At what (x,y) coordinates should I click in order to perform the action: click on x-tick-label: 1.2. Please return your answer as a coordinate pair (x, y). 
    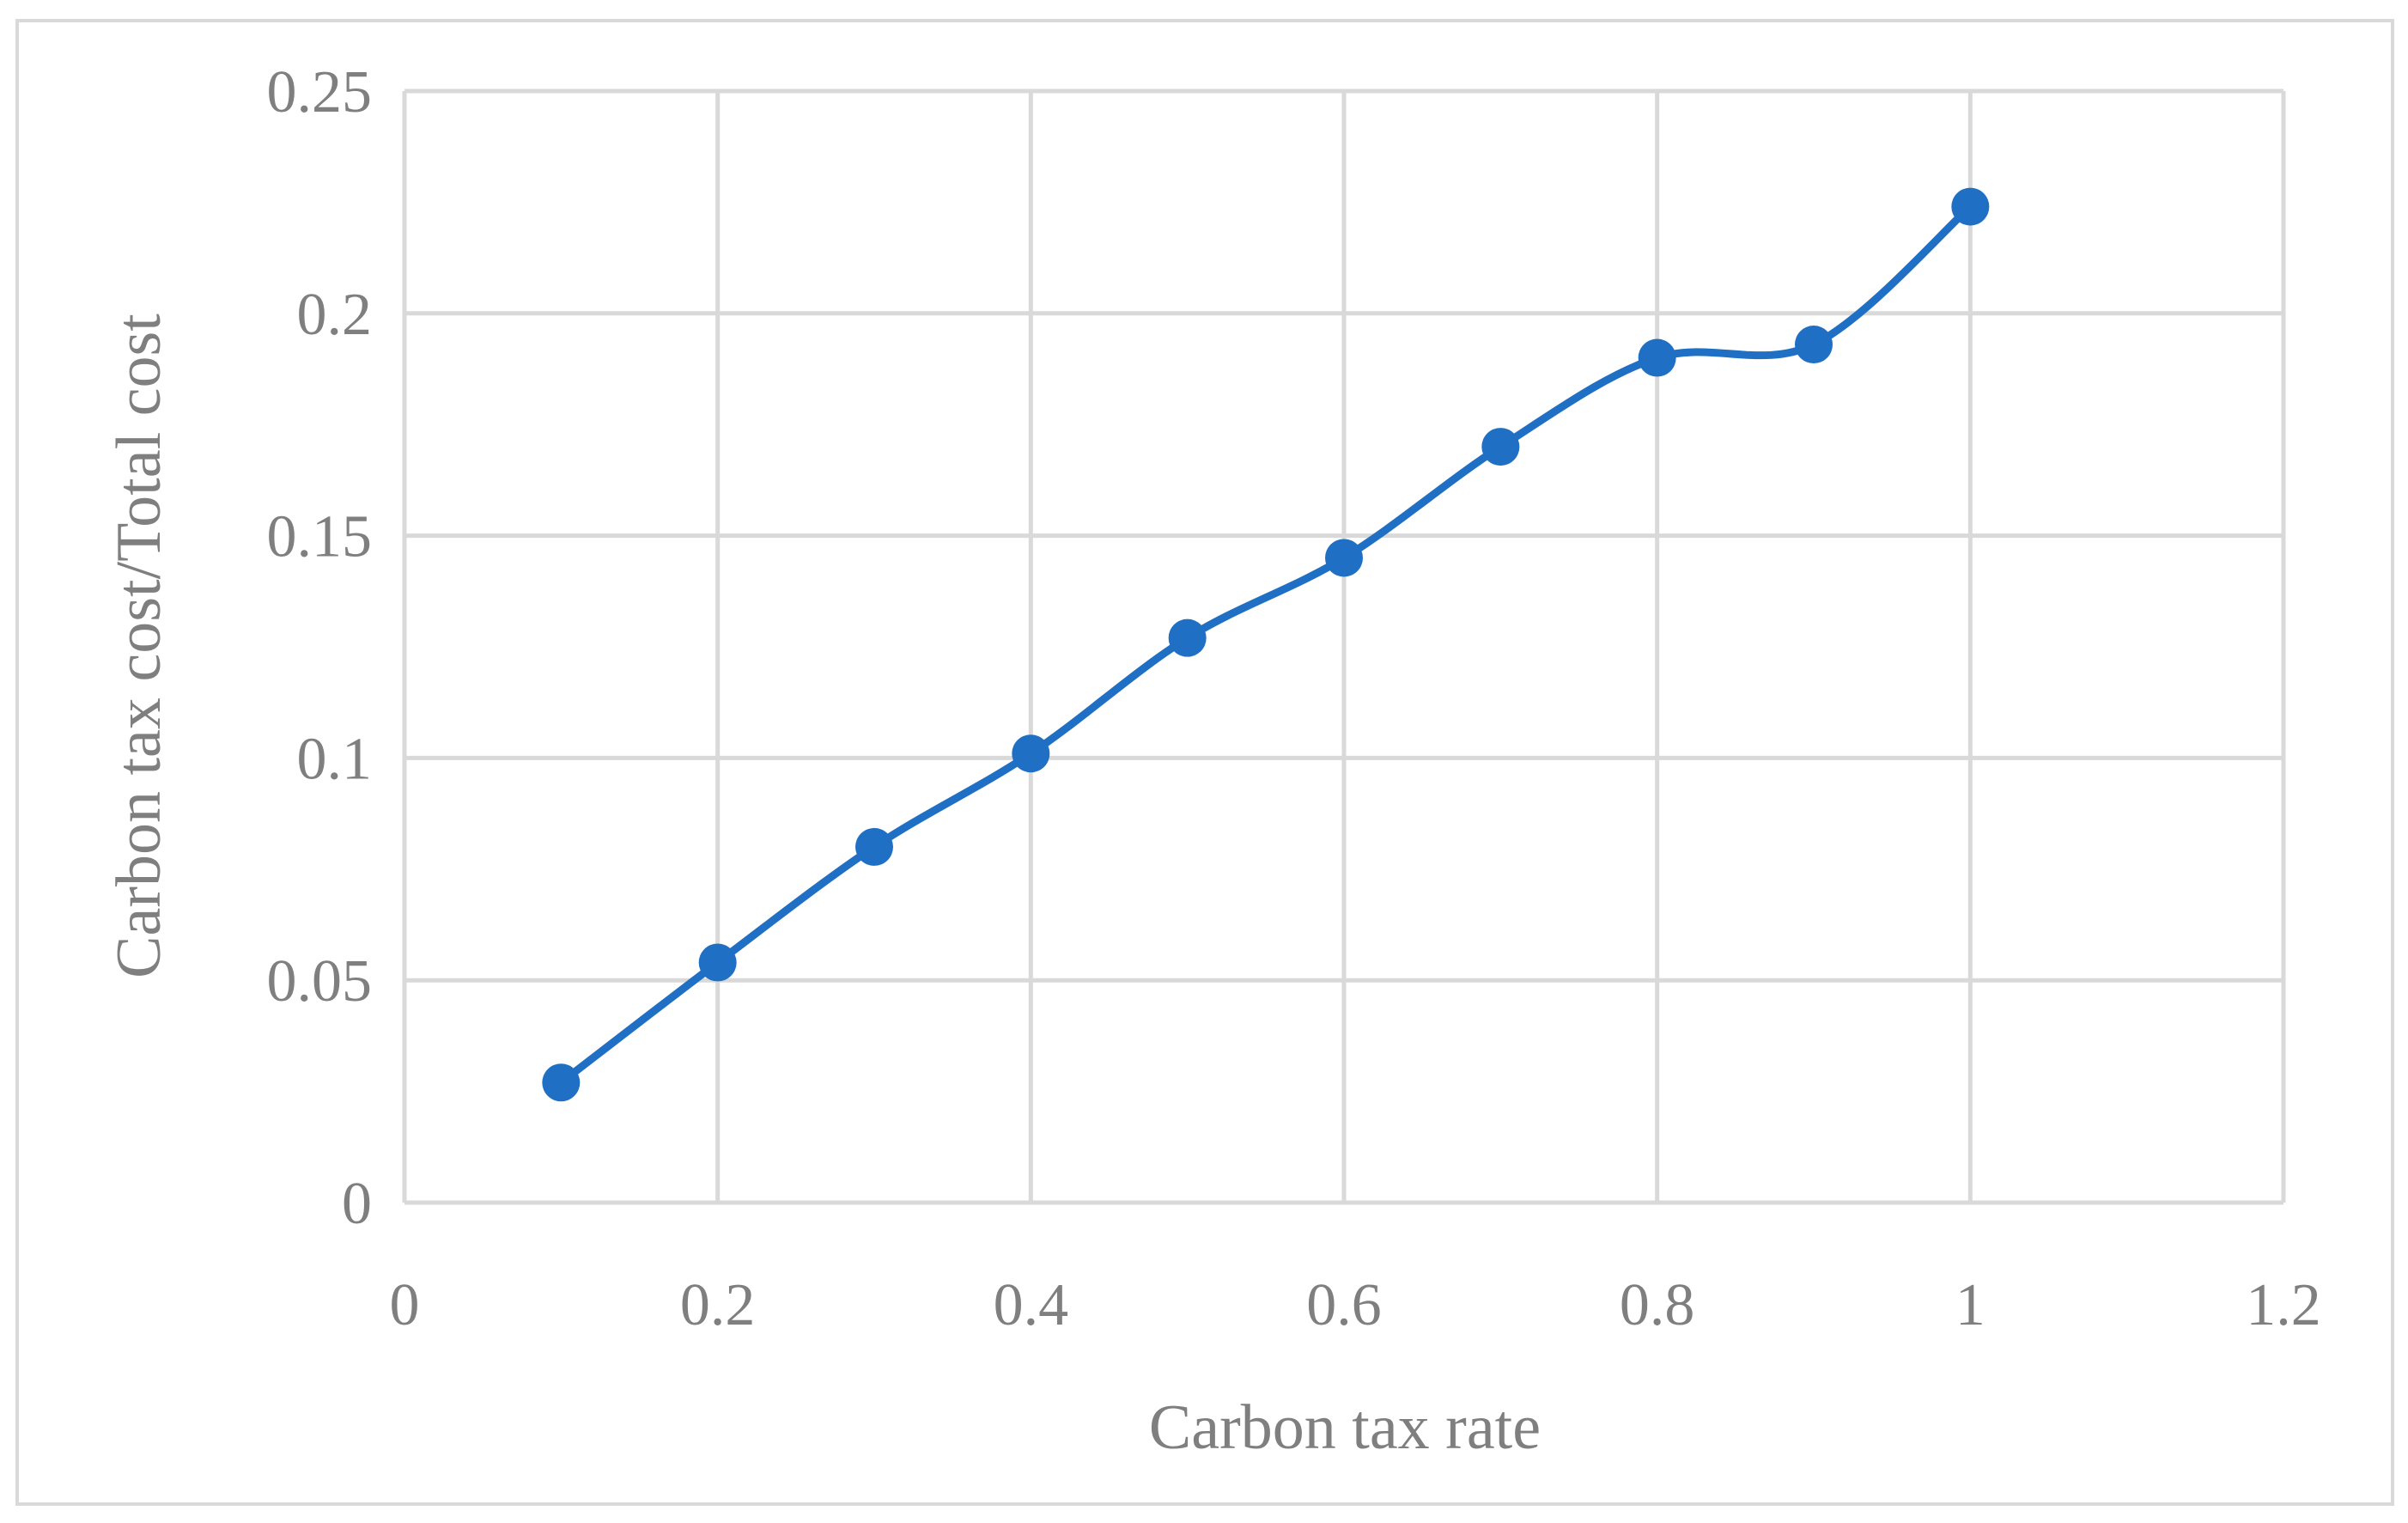
    Looking at the image, I should click on (2283, 1305).